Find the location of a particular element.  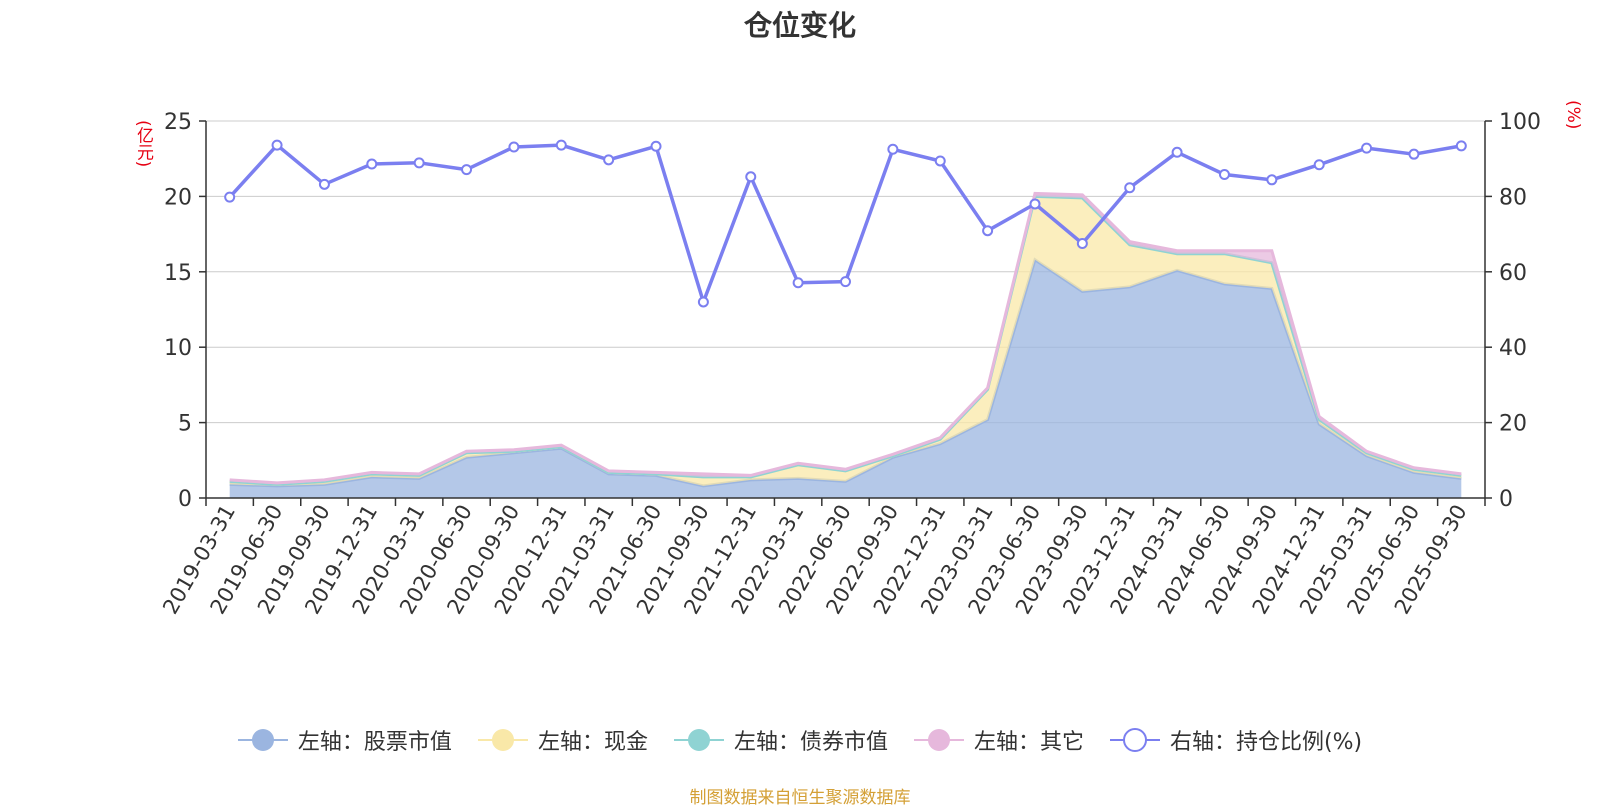

chart-title: 仓位变化 is located at coordinates (799, 25).